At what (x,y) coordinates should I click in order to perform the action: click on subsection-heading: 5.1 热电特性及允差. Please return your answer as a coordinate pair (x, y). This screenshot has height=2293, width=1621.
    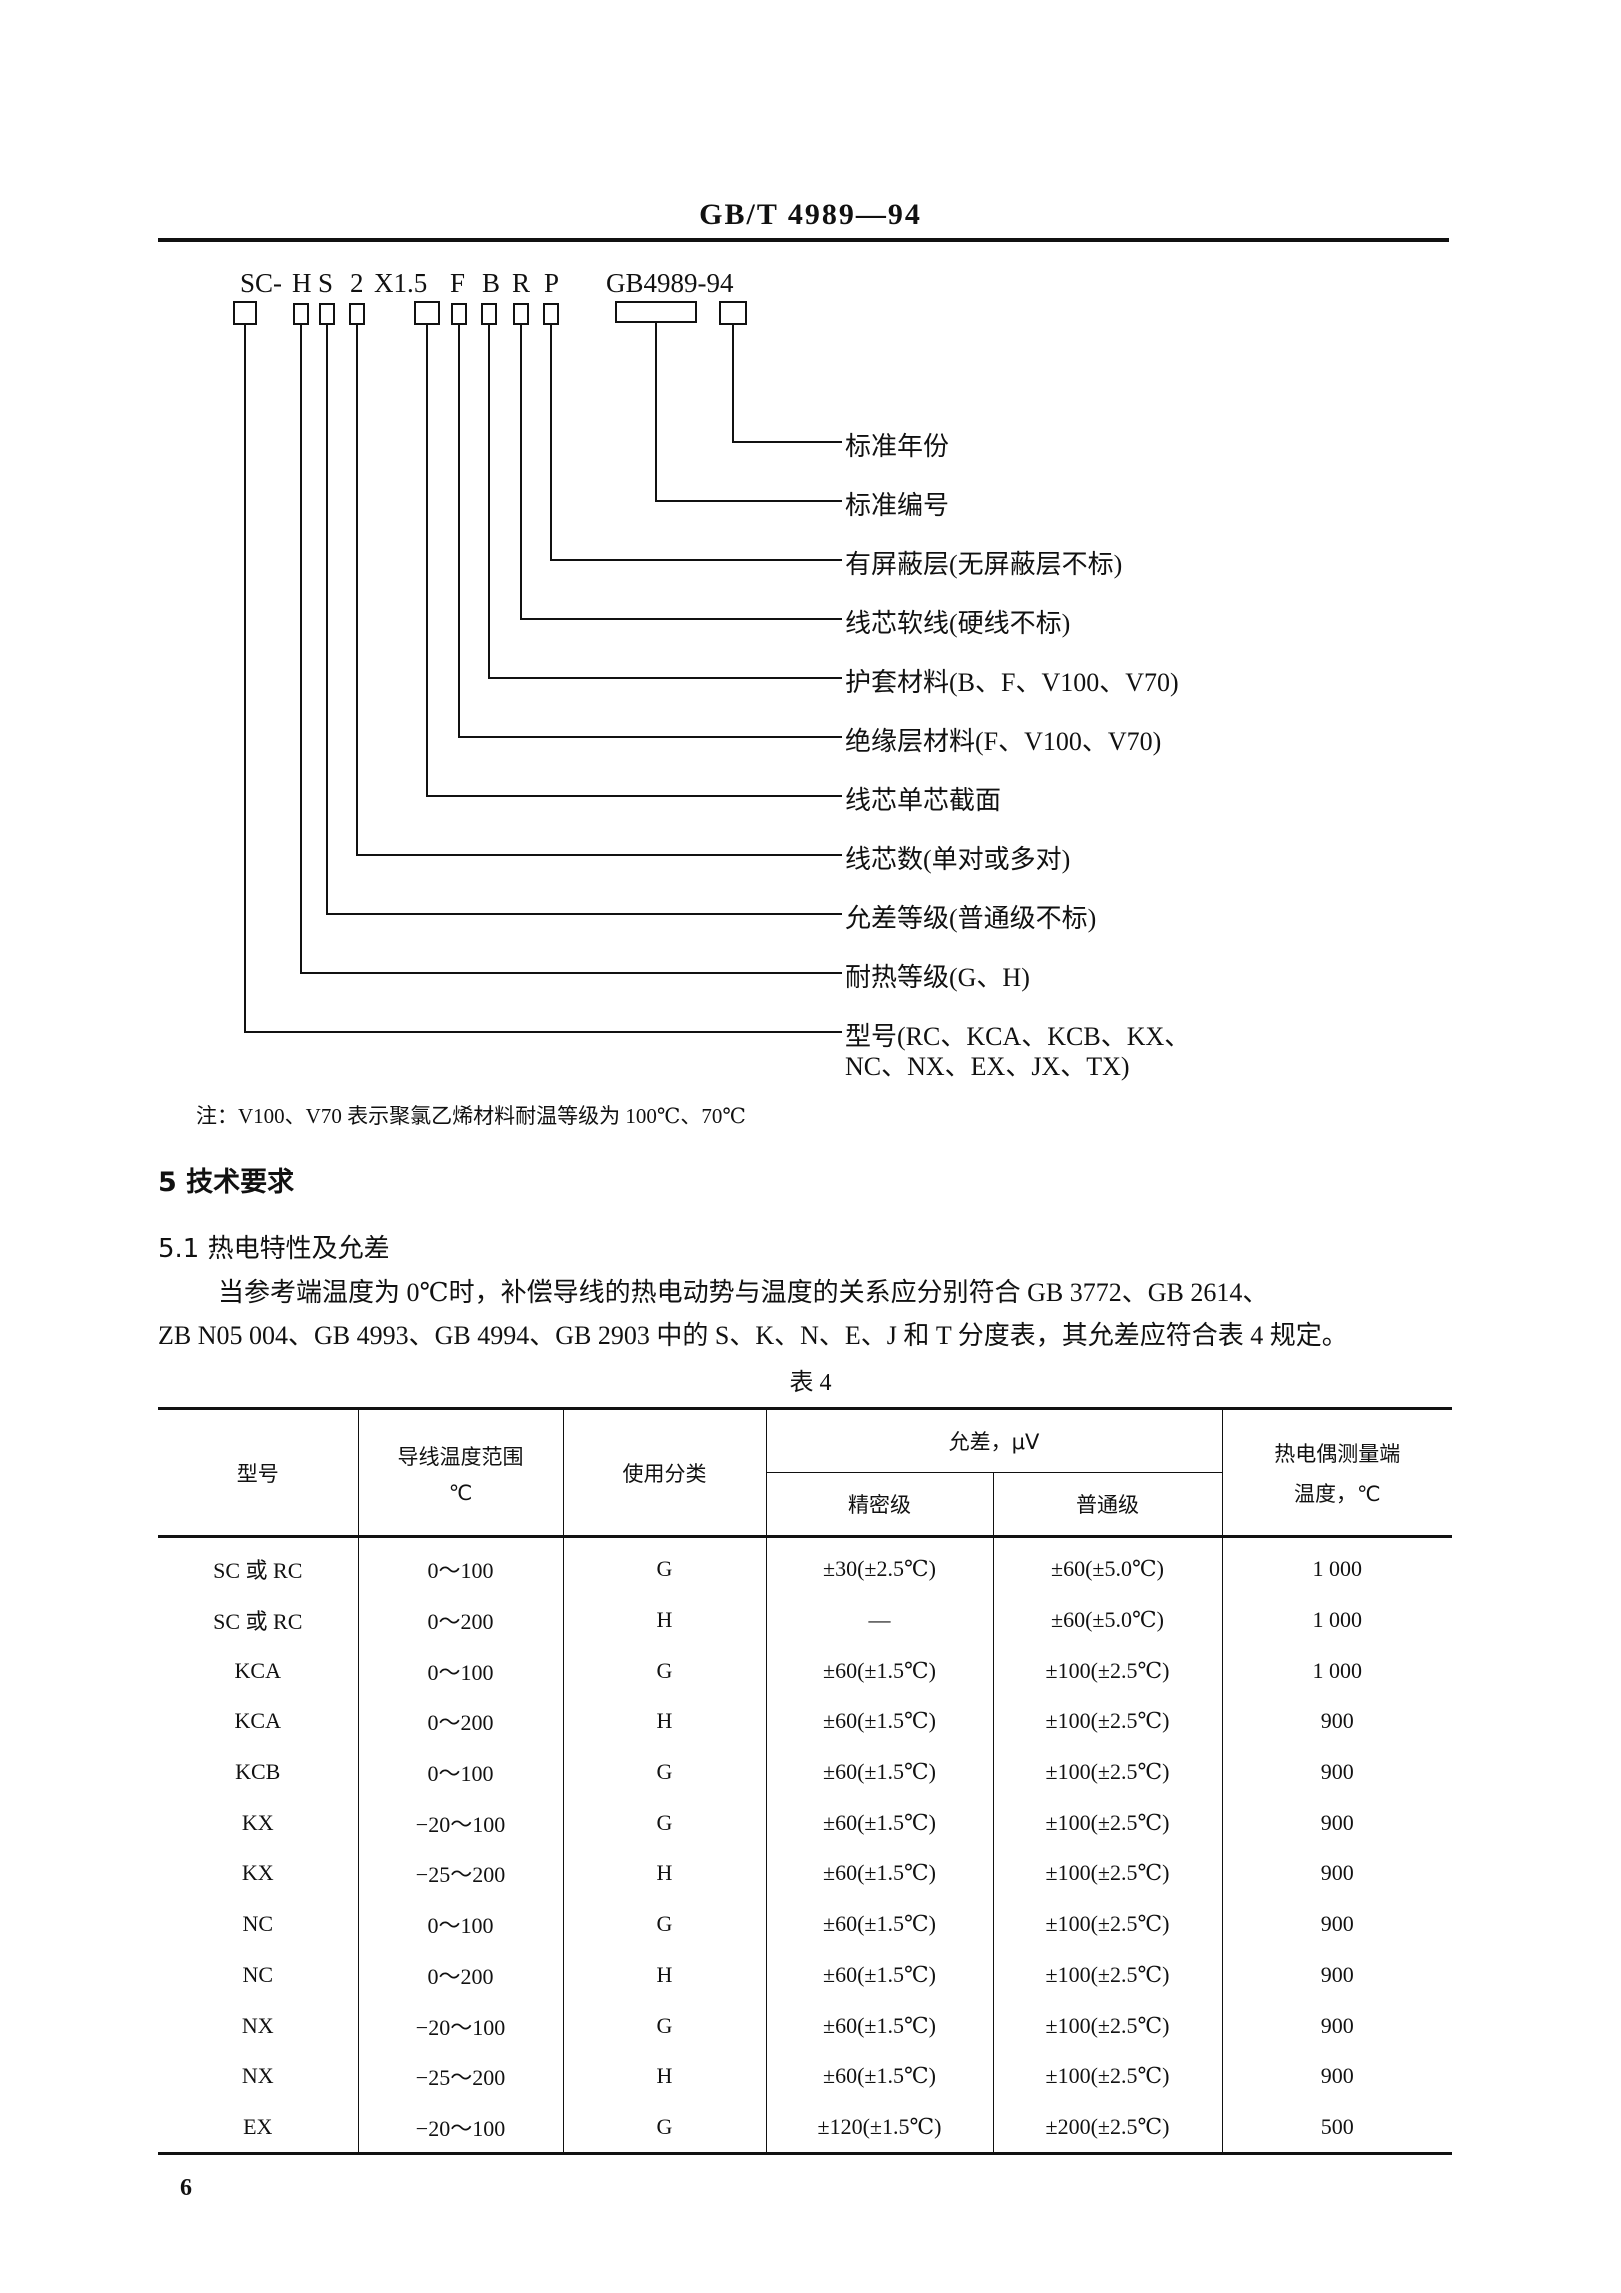
    Looking at the image, I should click on (274, 1249).